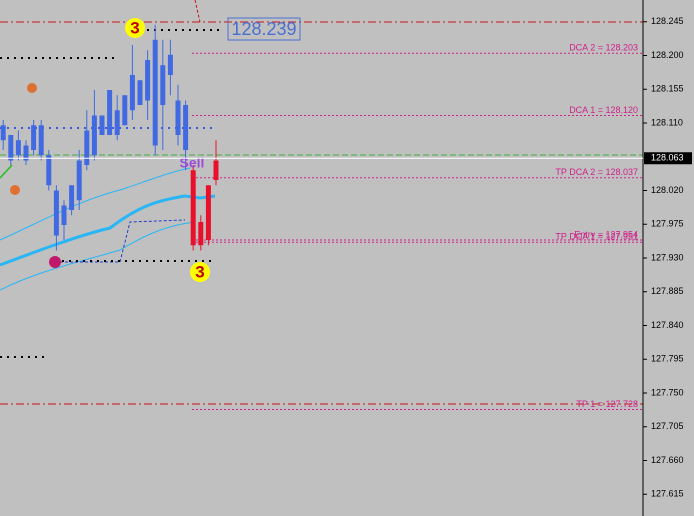 This screenshot has height=516, width=694. I want to click on y-tick-label: 128.020, so click(667, 190).